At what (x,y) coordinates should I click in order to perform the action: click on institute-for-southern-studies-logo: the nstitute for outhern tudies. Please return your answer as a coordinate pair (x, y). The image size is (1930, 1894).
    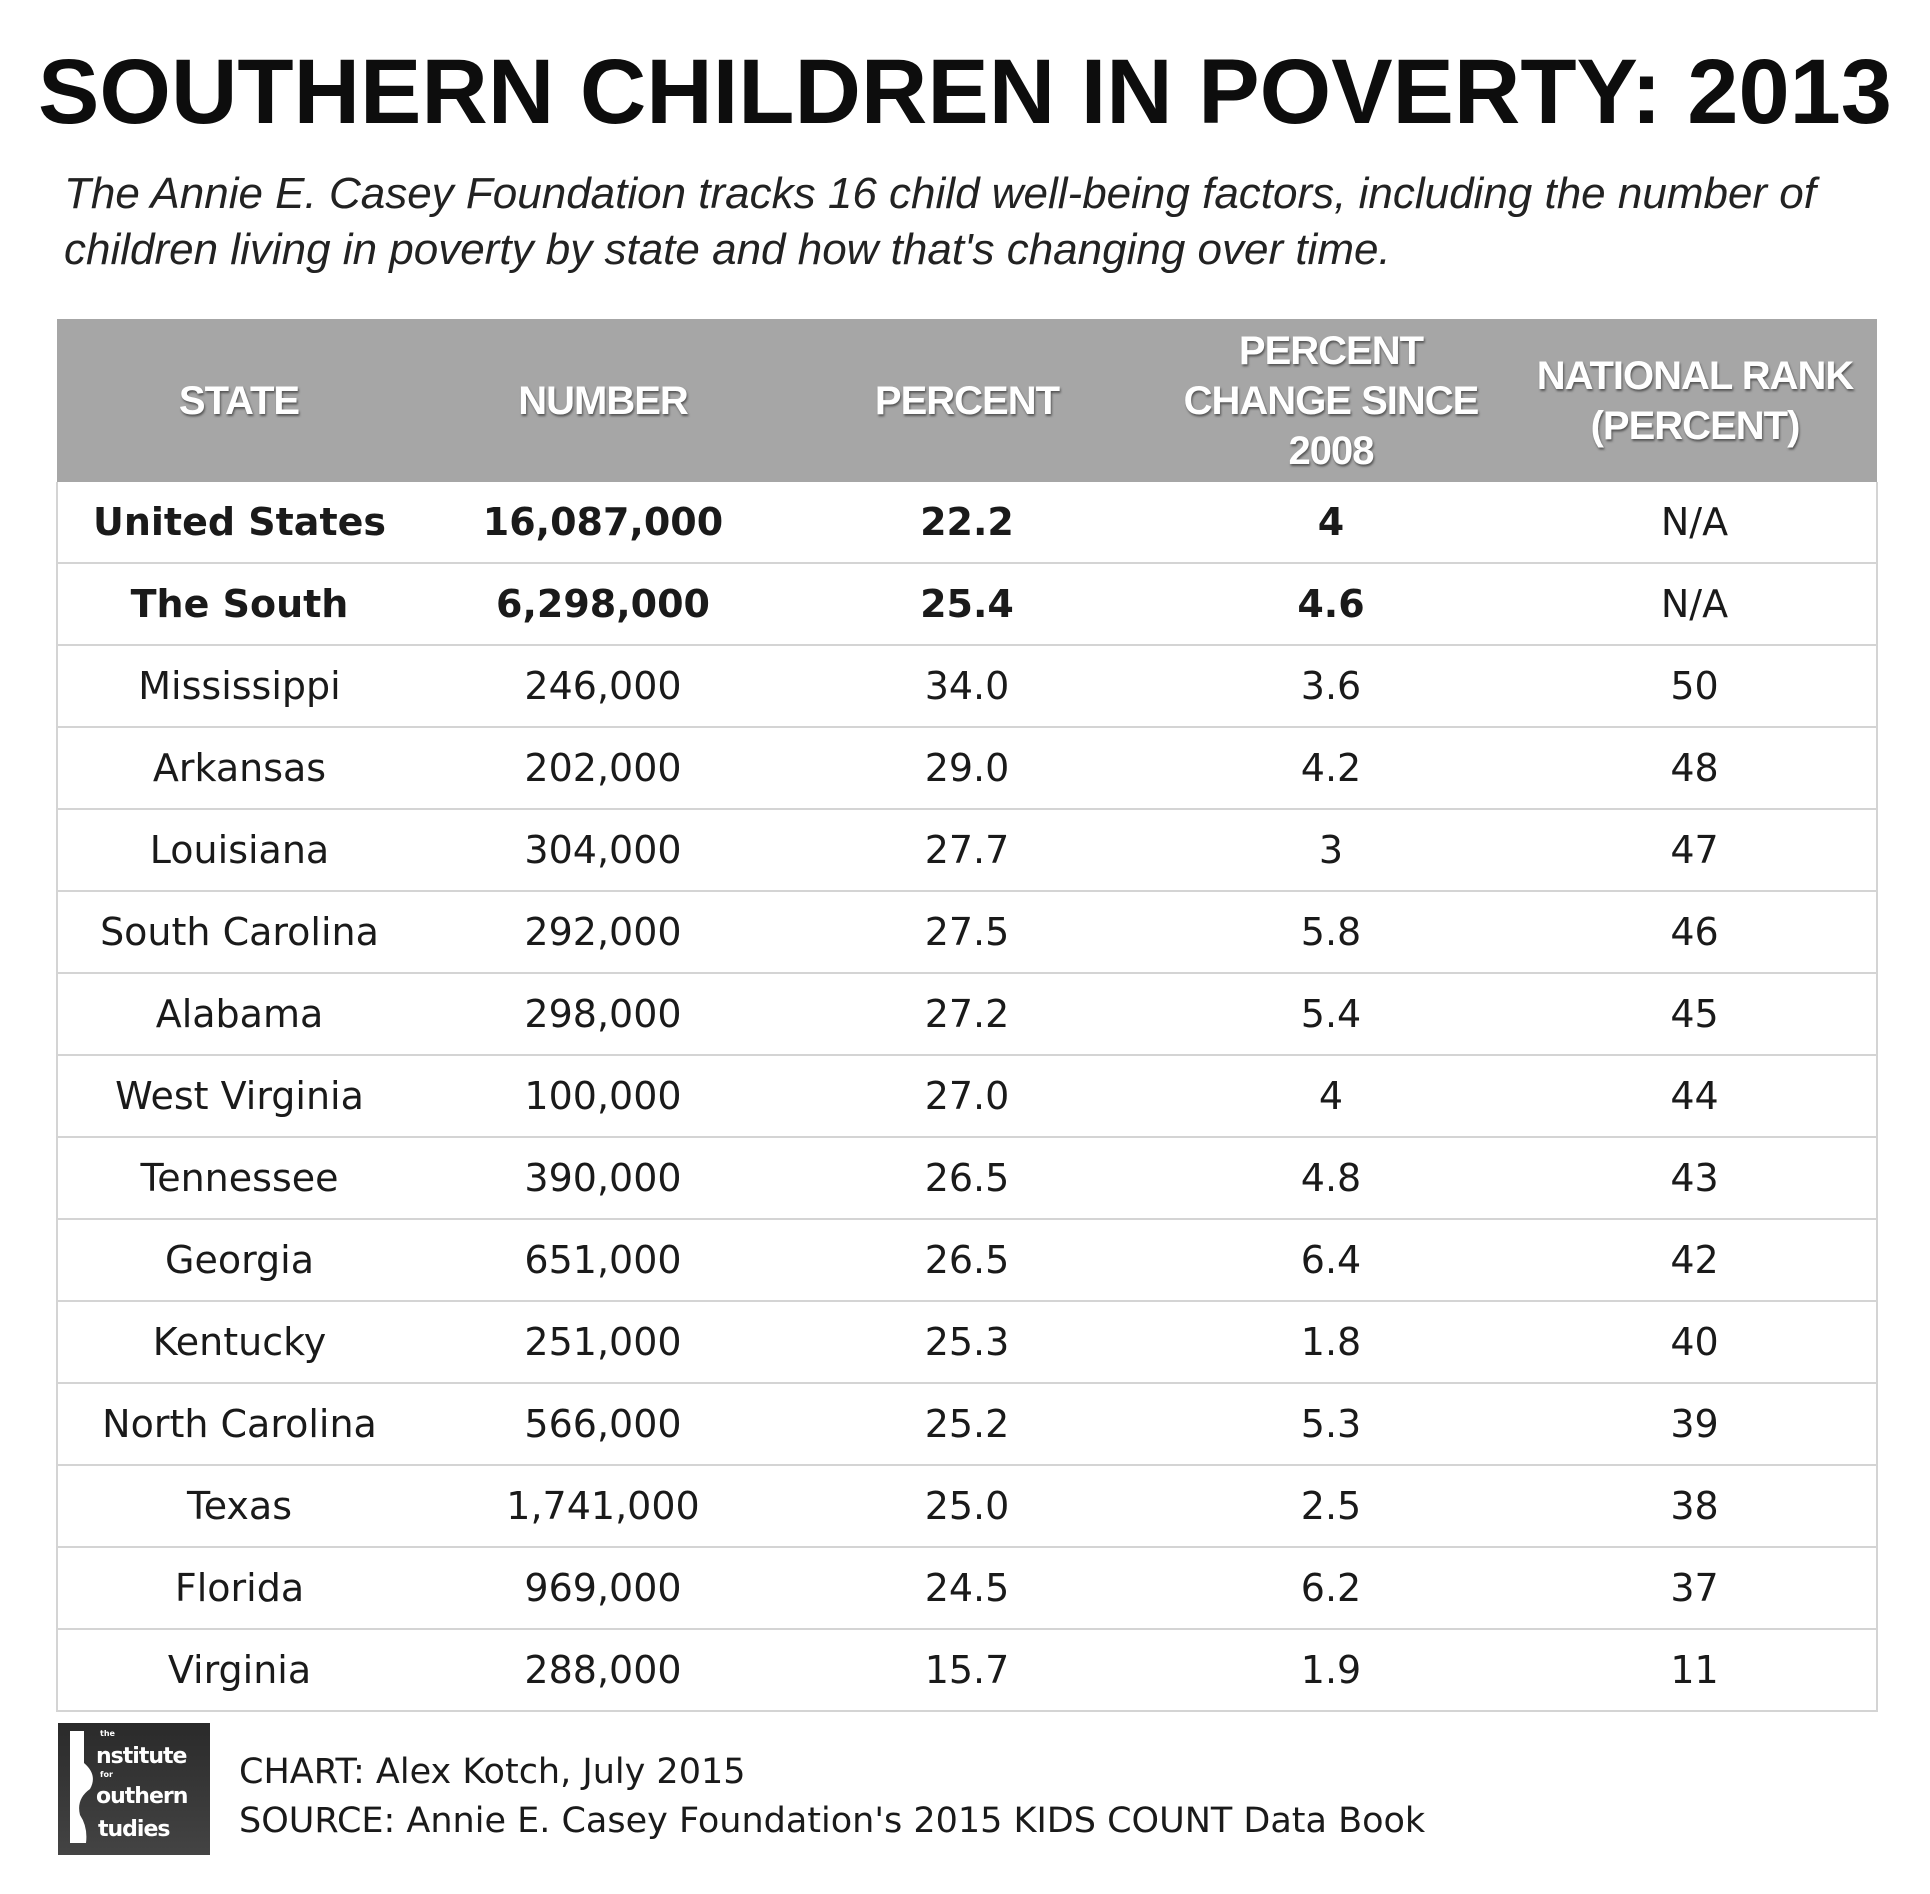
    Looking at the image, I should click on (134, 1789).